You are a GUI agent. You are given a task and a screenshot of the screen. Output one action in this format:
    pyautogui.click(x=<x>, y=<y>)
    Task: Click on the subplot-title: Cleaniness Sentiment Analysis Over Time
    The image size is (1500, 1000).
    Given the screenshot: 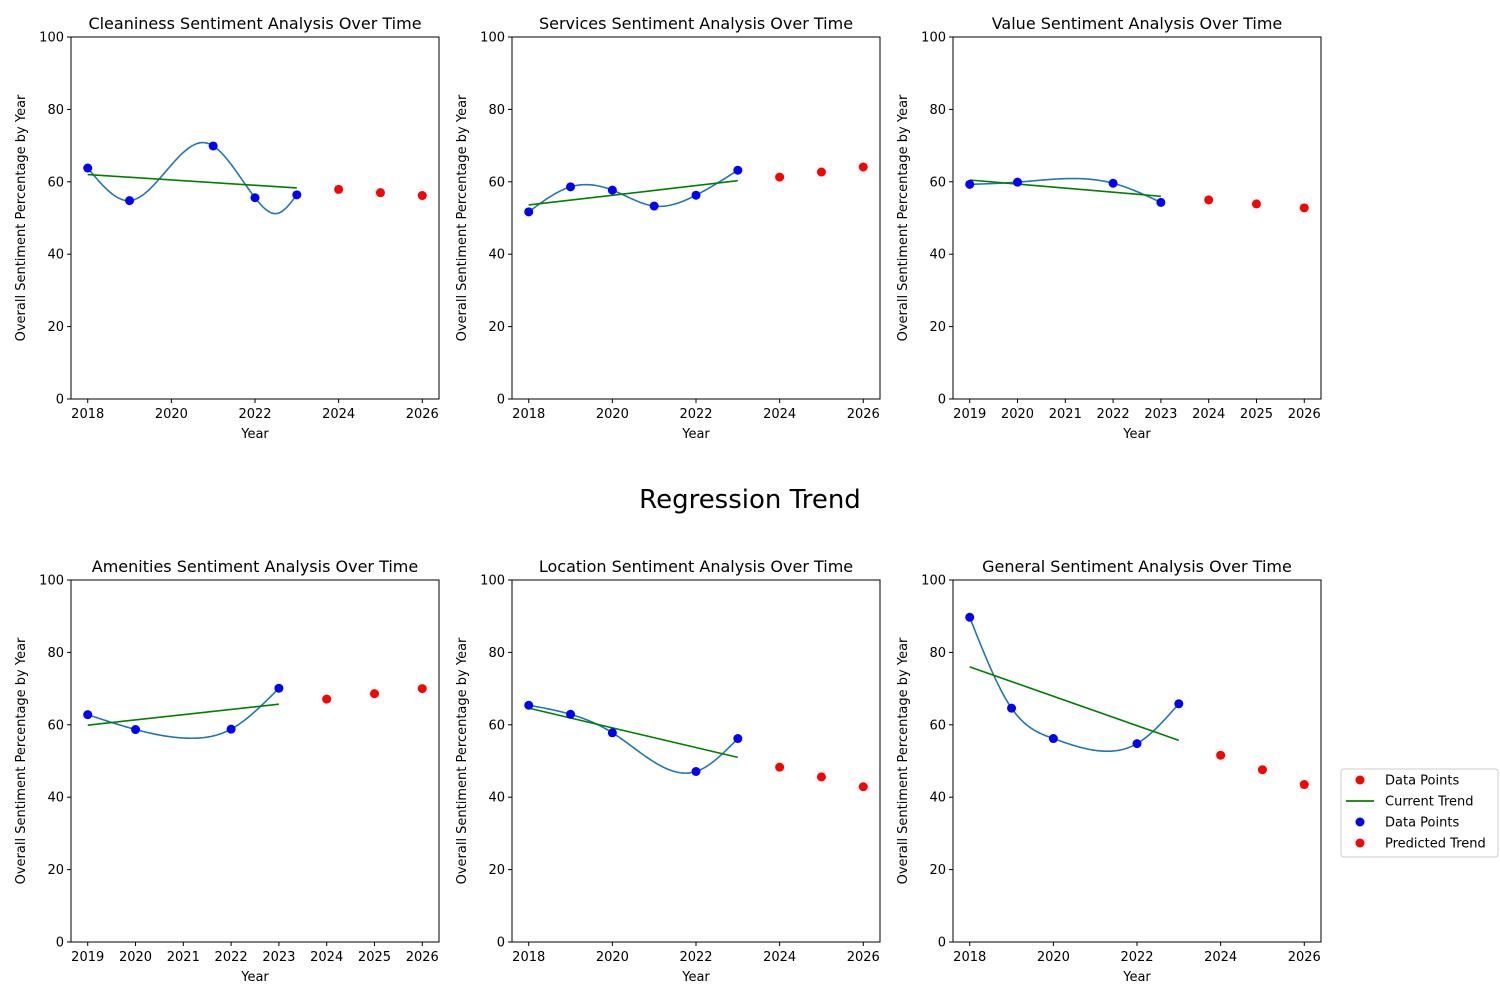 What is the action you would take?
    pyautogui.click(x=254, y=23)
    